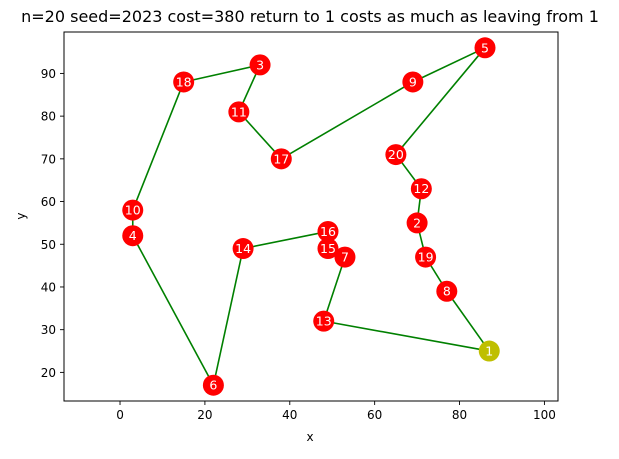 The width and height of the screenshot is (619, 459). I want to click on node-19-label: 19, so click(426, 257).